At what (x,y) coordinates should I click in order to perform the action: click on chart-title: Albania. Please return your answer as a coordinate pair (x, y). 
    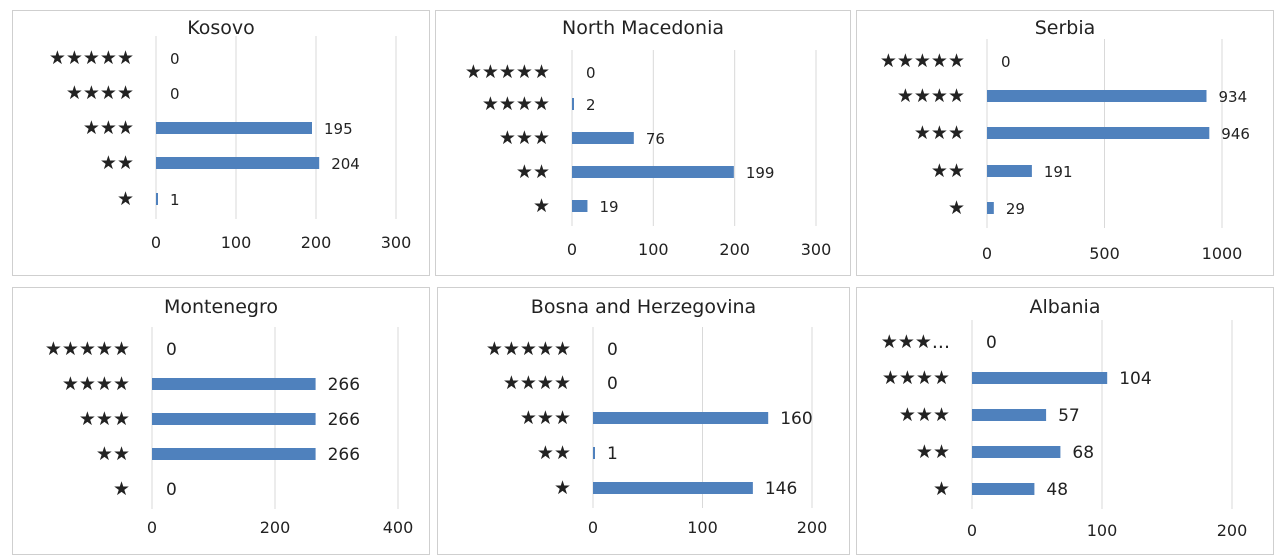
    Looking at the image, I should click on (1065, 307).